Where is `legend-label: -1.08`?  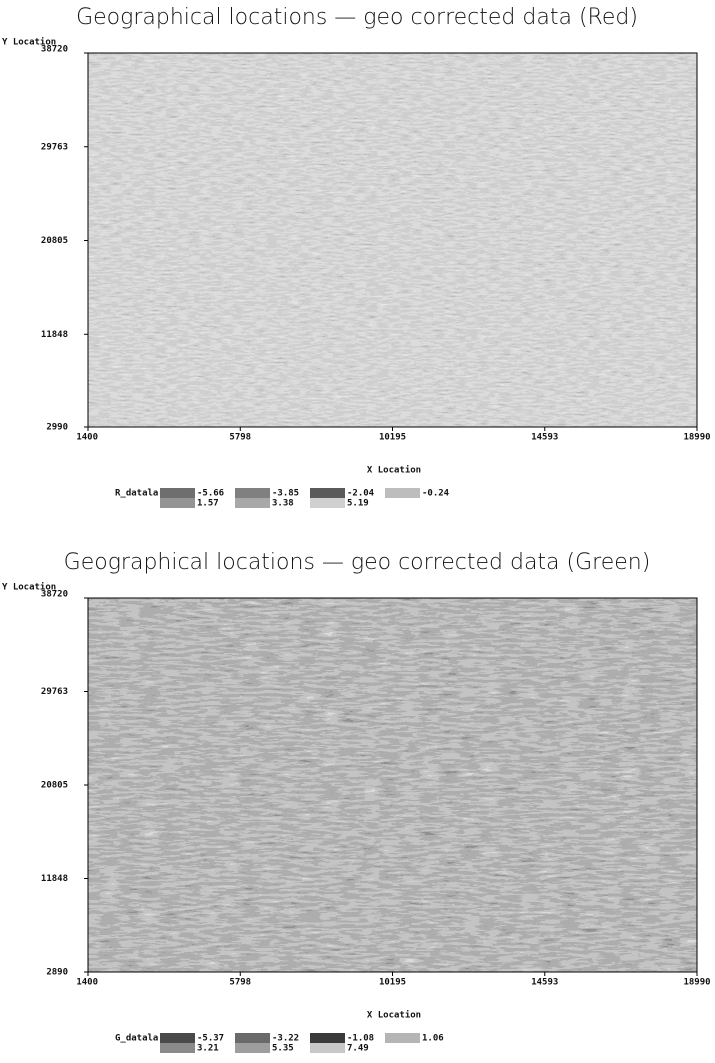
legend-label: -1.08 is located at coordinates (360, 1039).